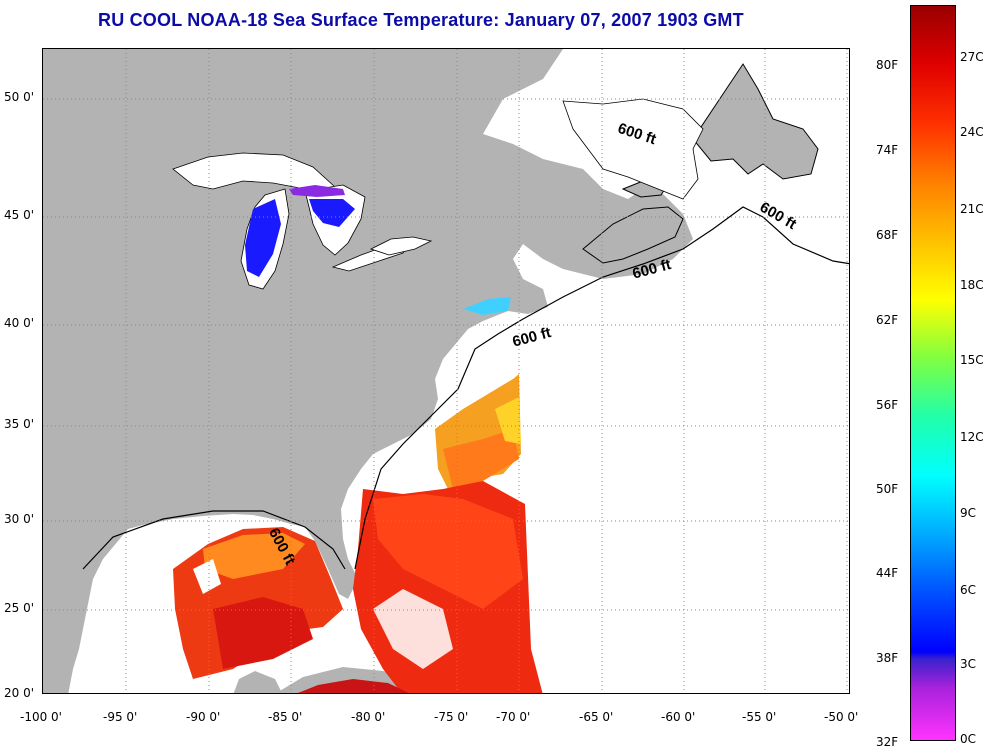 The image size is (984, 754). I want to click on lake-michigan-sst, so click(263, 238).